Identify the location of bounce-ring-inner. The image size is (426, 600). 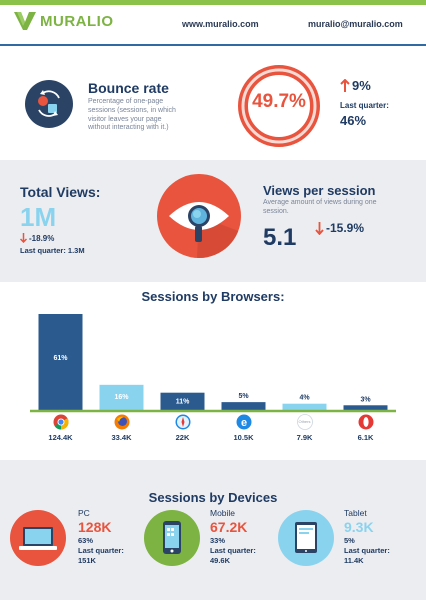
(279, 106).